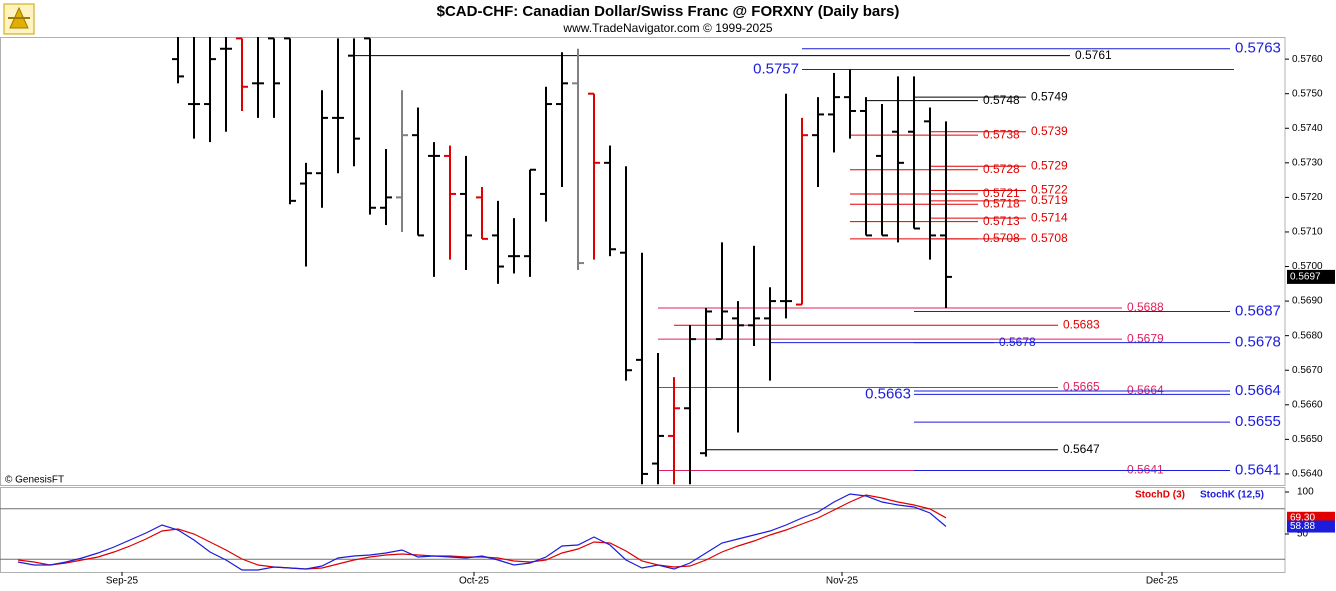  Describe the element at coordinates (1307, 162) in the screenshot. I see `y-tick-label: 0.5730` at that location.